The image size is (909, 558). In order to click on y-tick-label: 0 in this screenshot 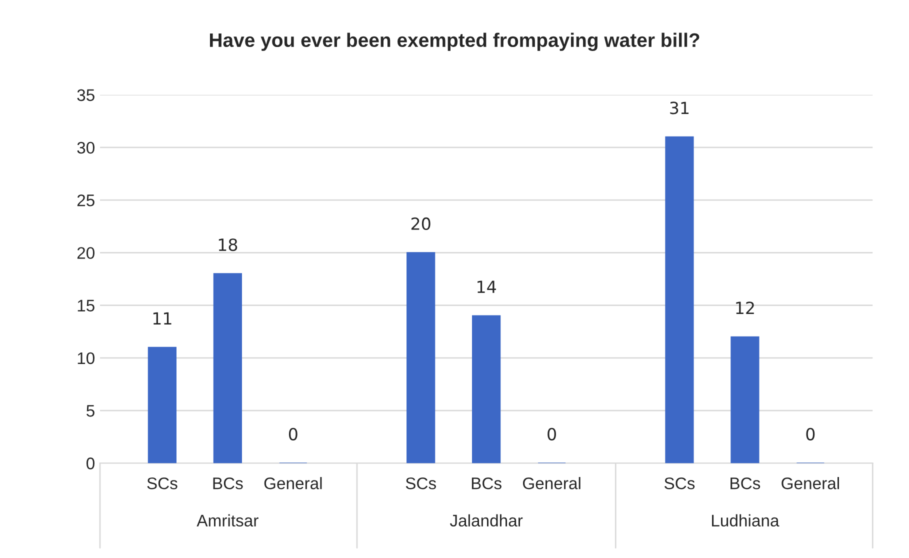, I will do `click(90, 464)`.